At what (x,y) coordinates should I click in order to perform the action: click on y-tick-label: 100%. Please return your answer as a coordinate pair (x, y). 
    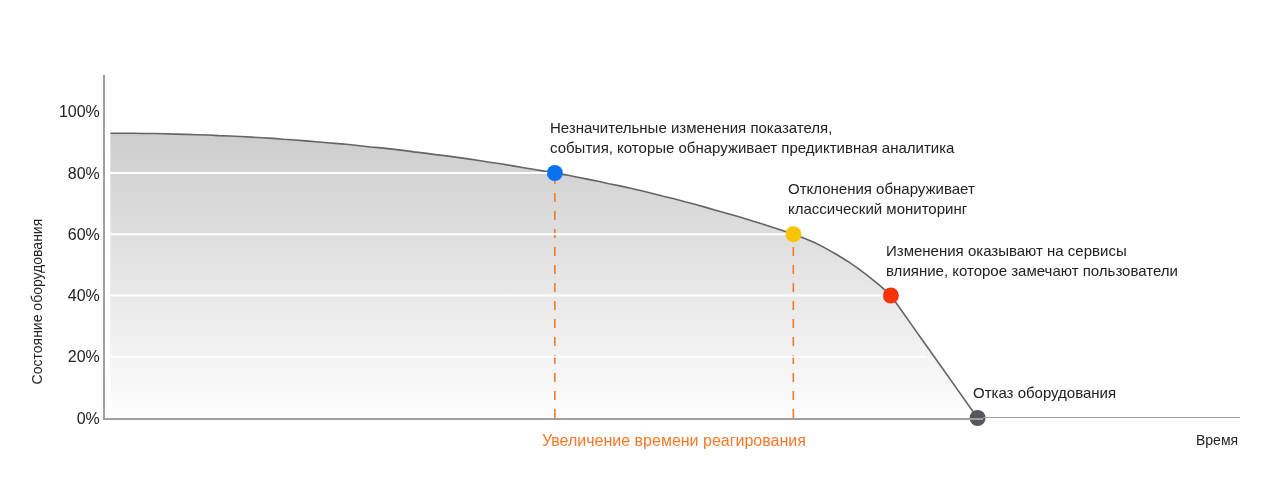
    Looking at the image, I should click on (79, 112).